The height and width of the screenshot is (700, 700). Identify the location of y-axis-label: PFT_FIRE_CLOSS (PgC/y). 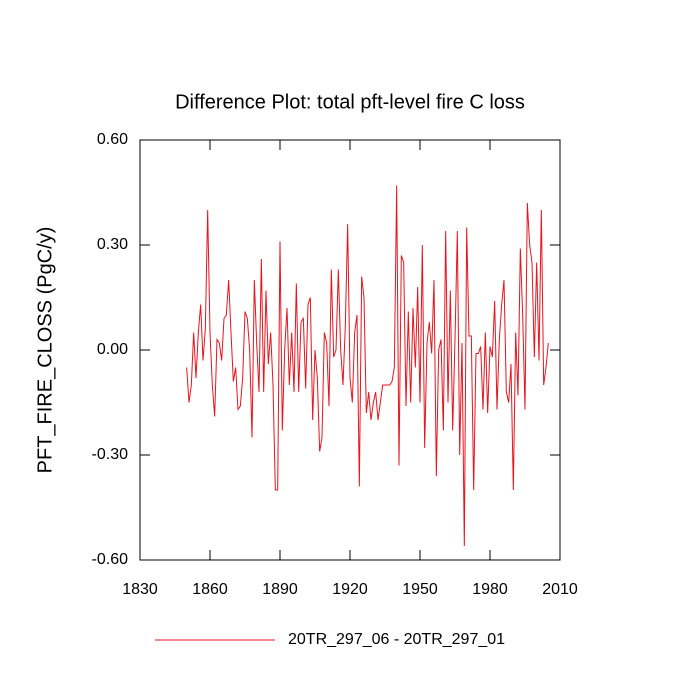
(45, 350).